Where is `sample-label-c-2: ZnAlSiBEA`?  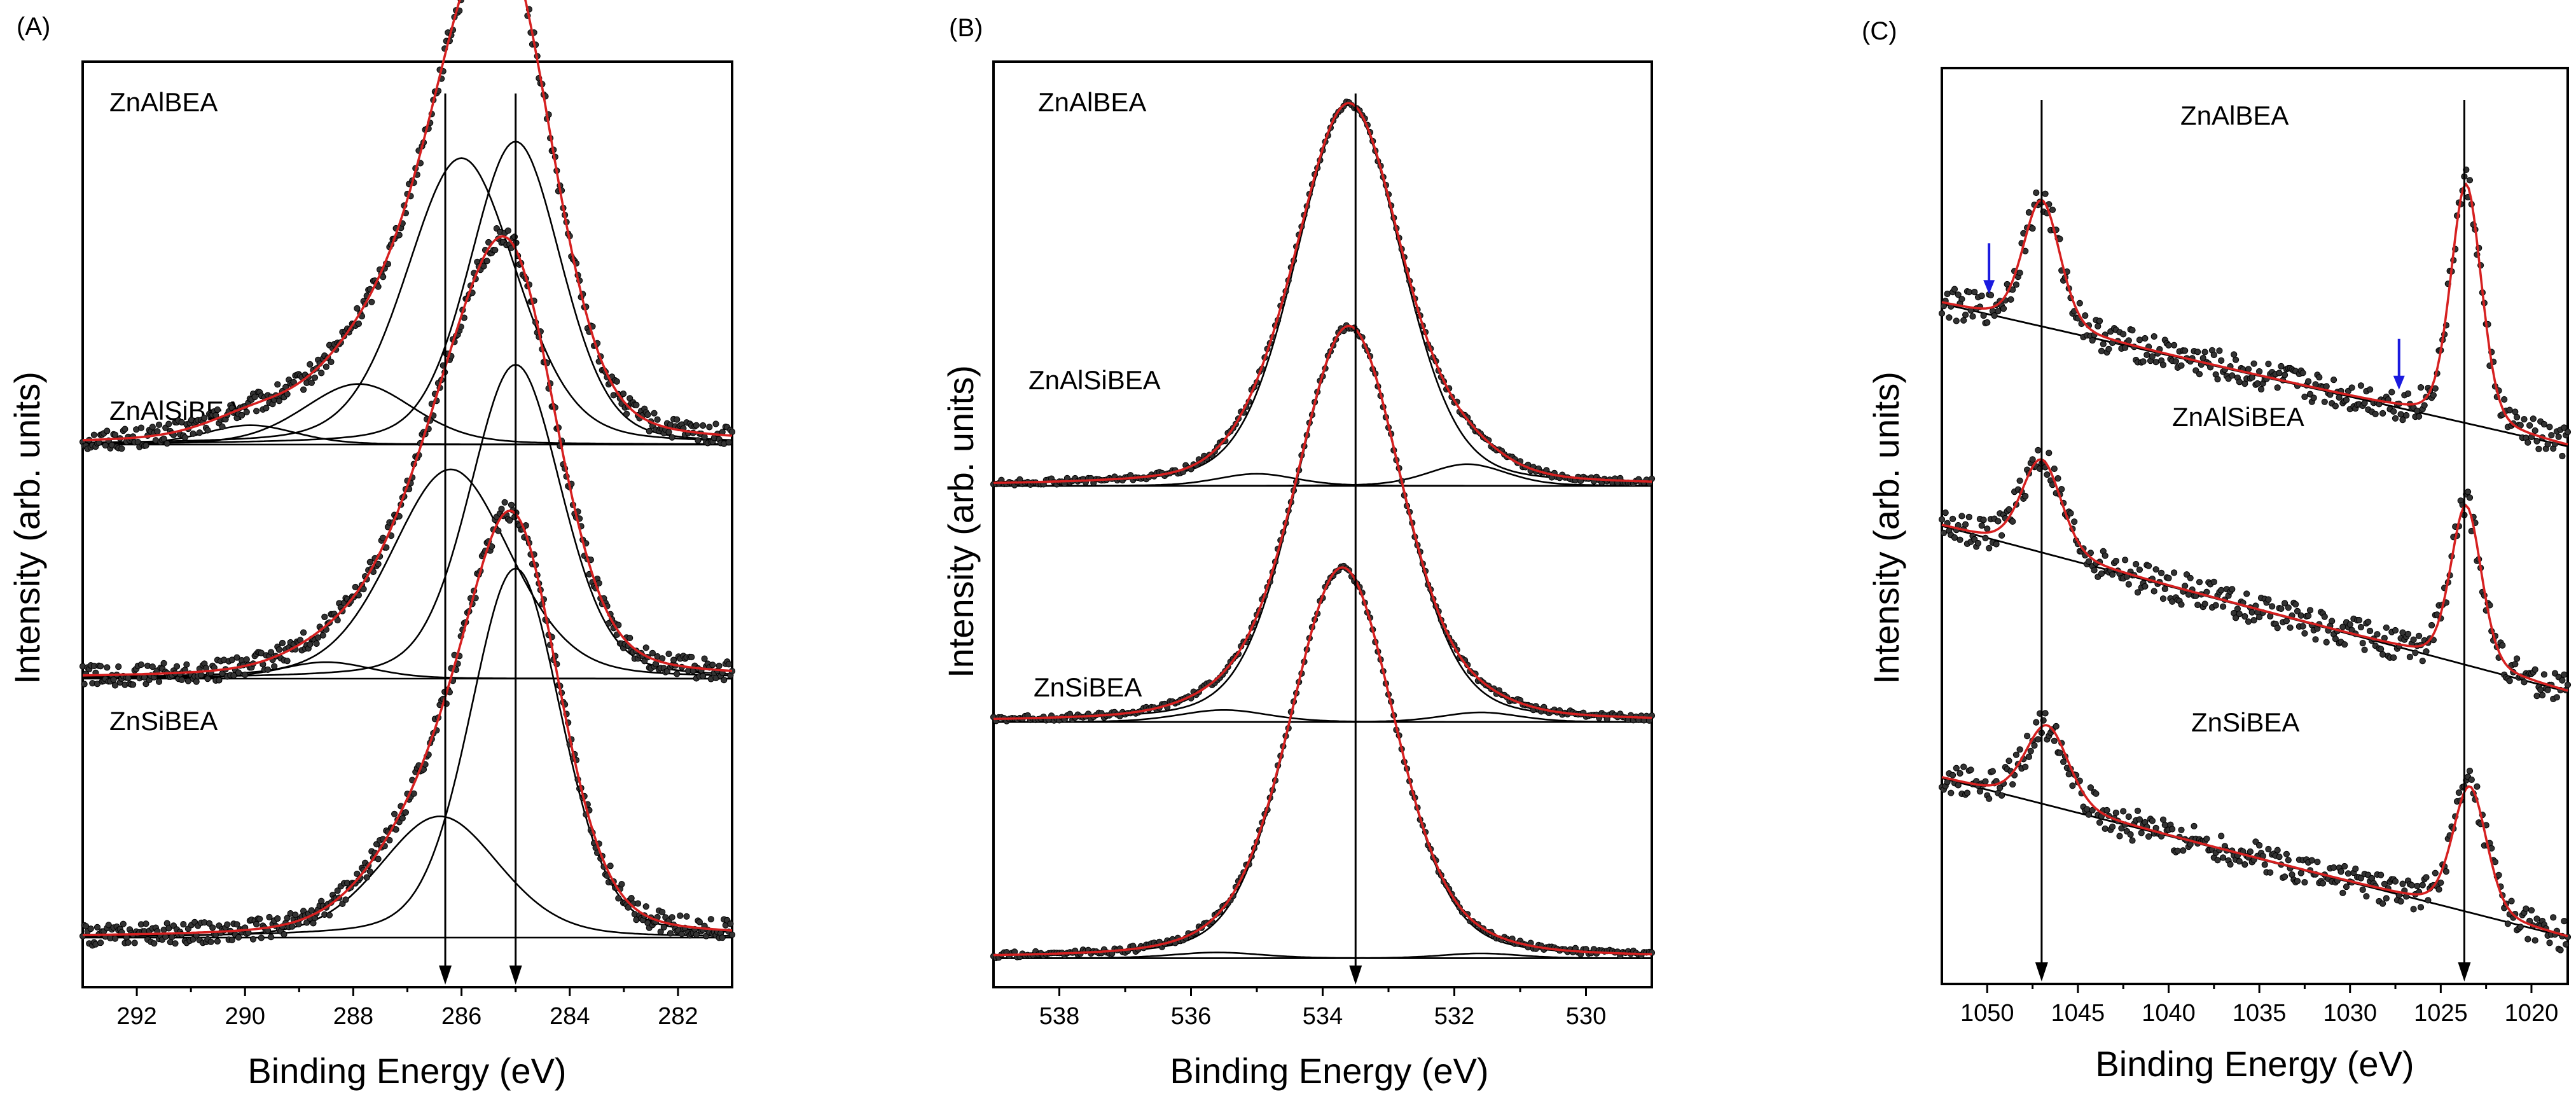 sample-label-c-2: ZnAlSiBEA is located at coordinates (2238, 417).